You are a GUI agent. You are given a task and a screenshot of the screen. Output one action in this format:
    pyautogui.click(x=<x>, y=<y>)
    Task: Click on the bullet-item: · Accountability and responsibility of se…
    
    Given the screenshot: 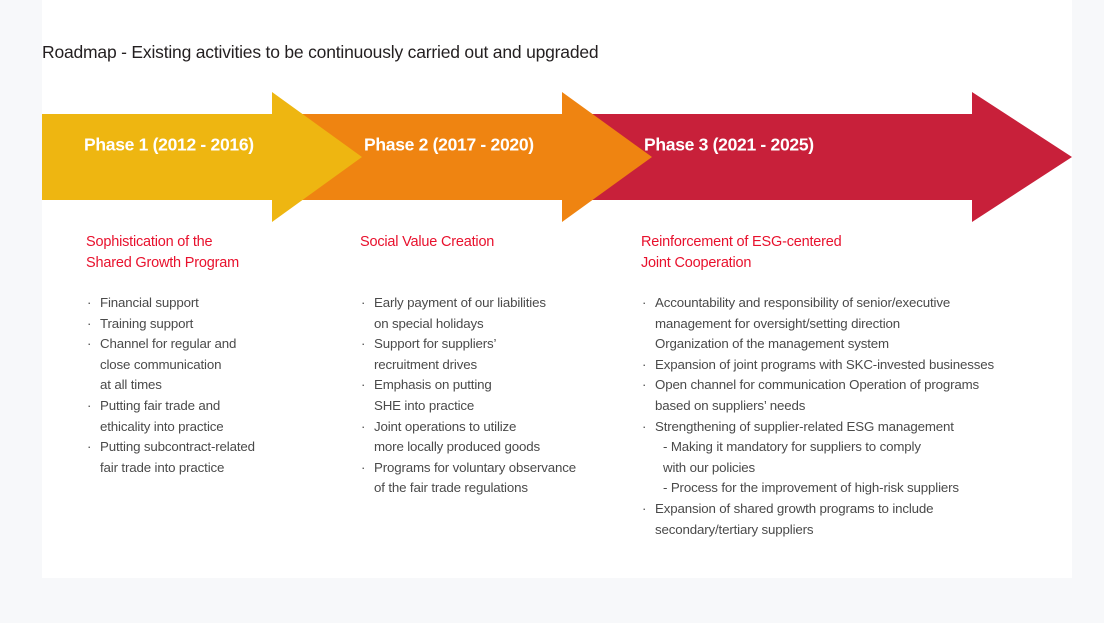 What is the action you would take?
    pyautogui.click(x=851, y=324)
    